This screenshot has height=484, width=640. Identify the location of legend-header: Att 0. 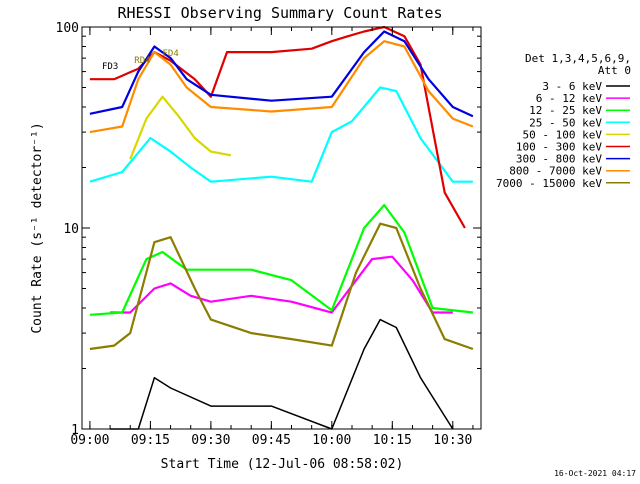
(614, 70).